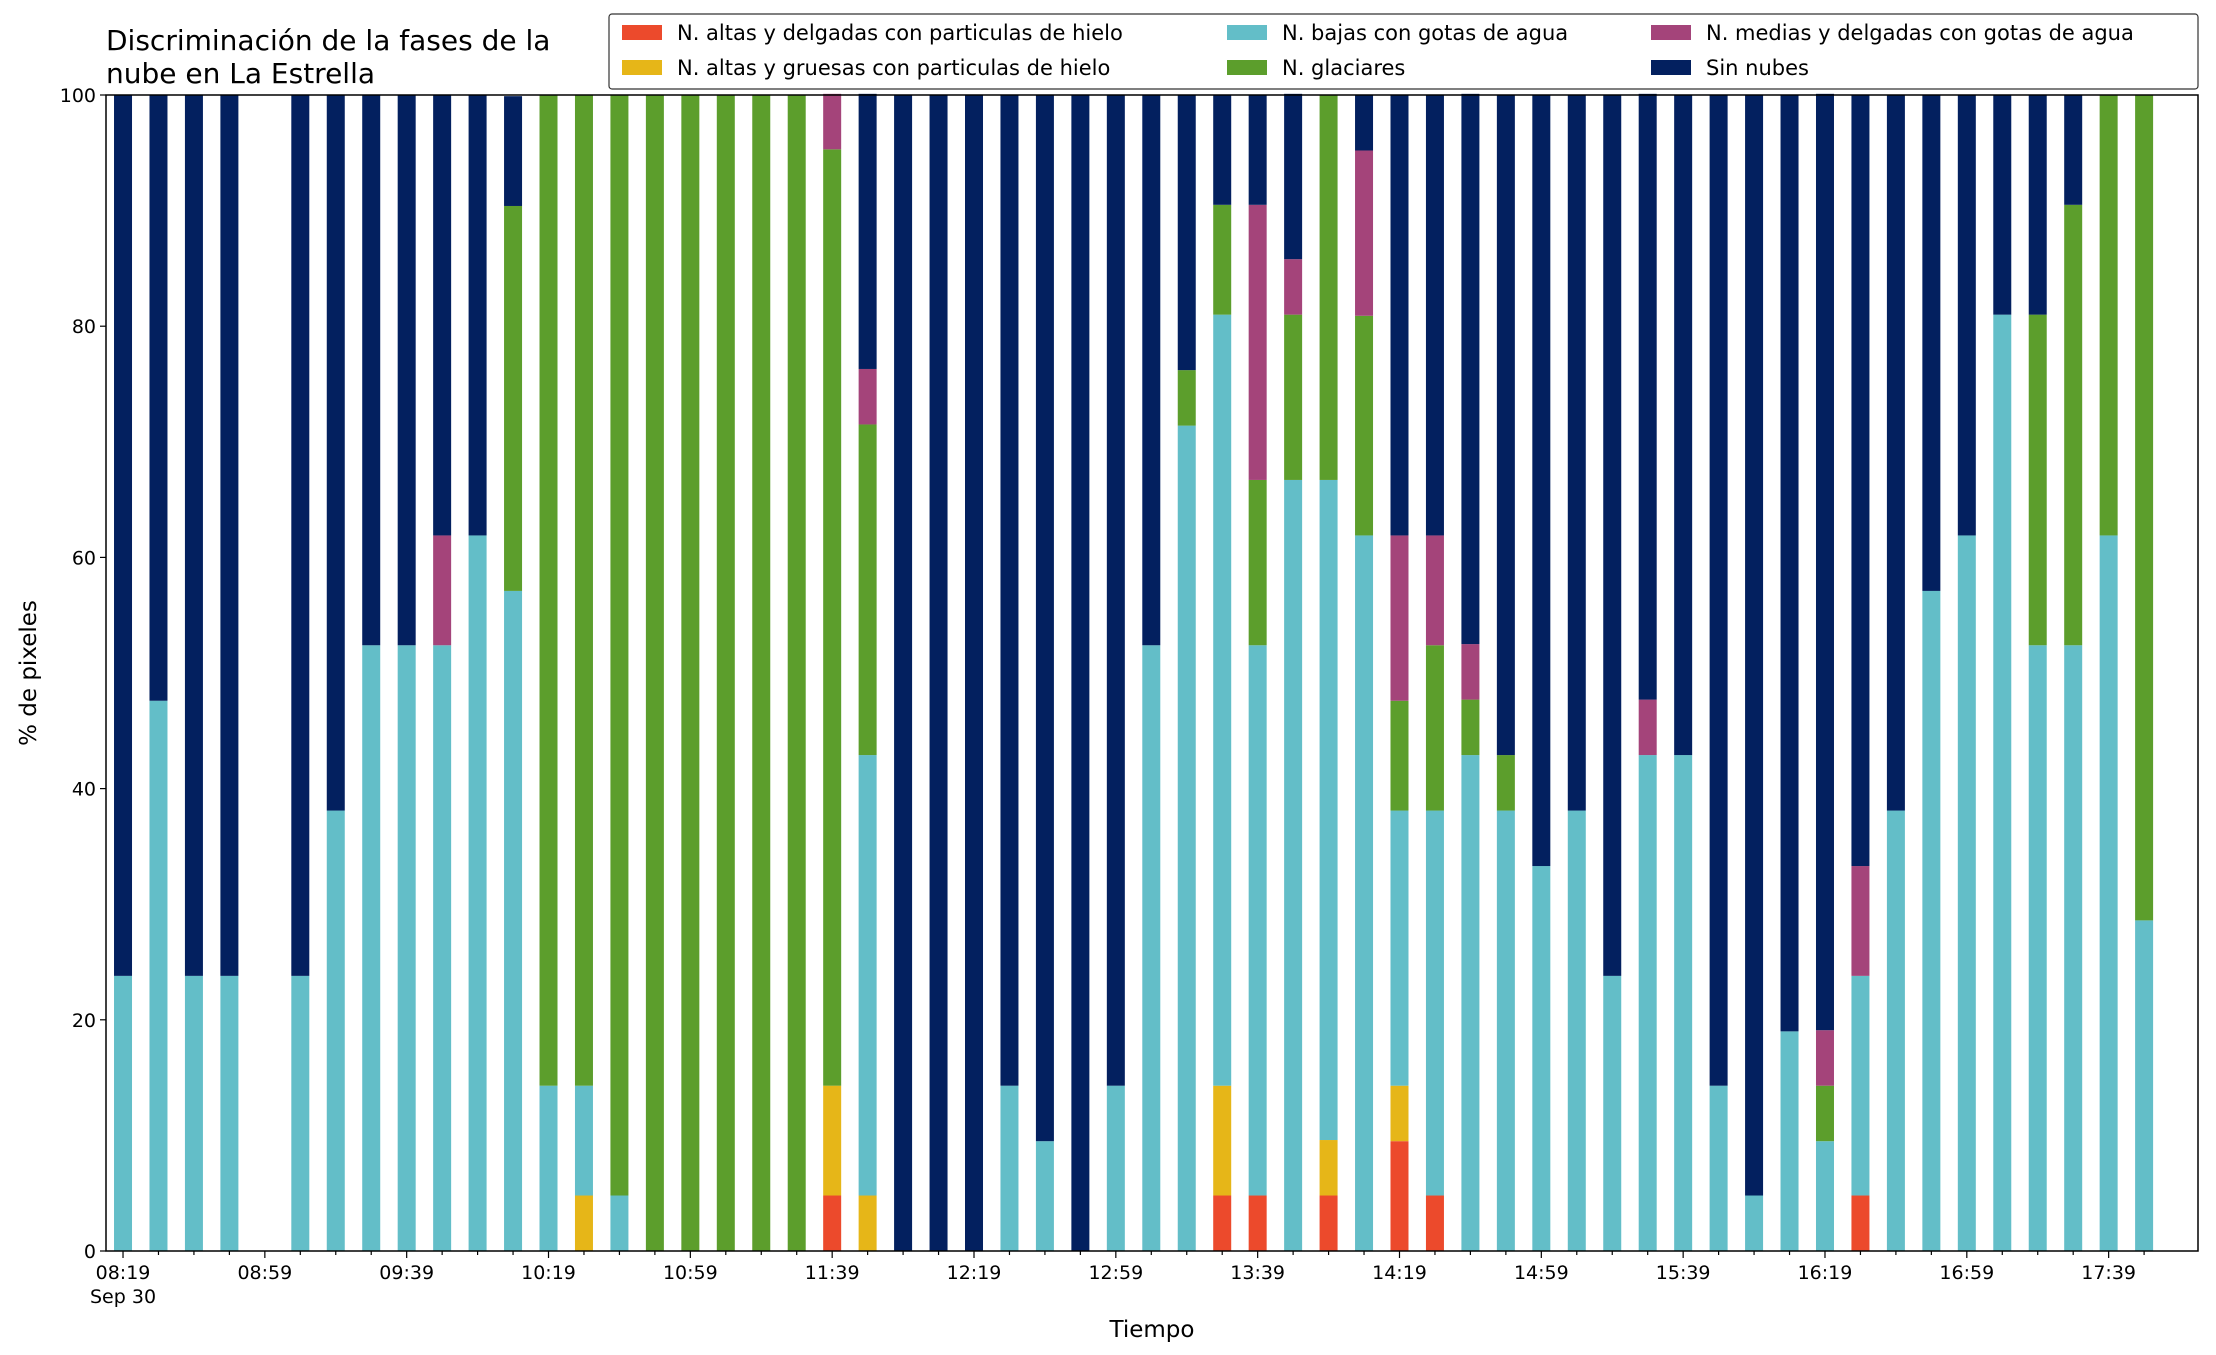 Image resolution: width=2216 pixels, height=1355 pixels. What do you see at coordinates (690, 1273) in the screenshot?
I see `x-tick-label: 10:59` at bounding box center [690, 1273].